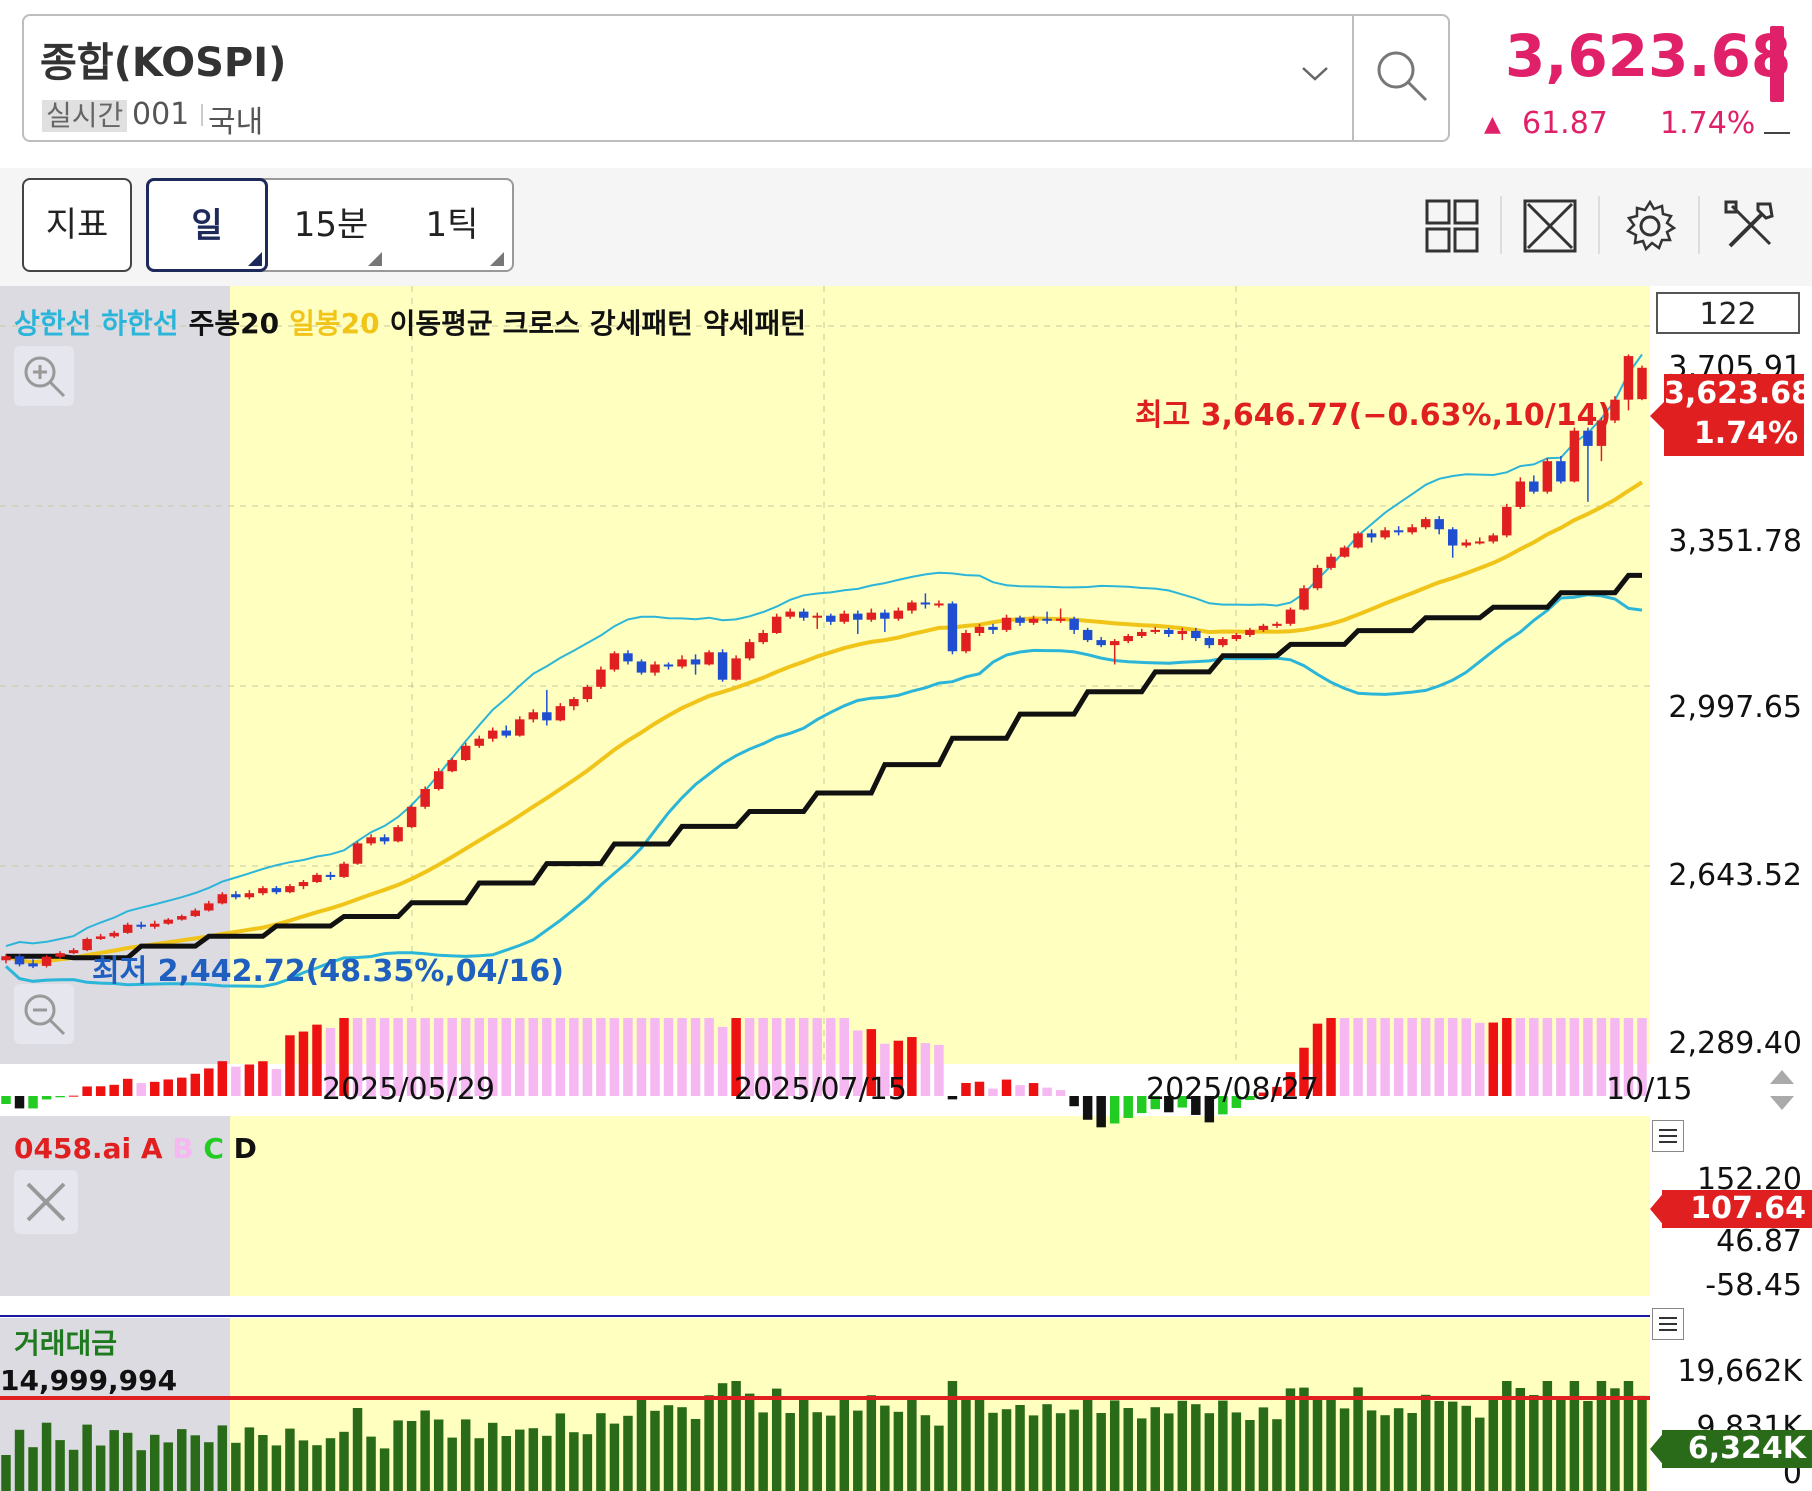 Image resolution: width=1812 pixels, height=1491 pixels. What do you see at coordinates (140, 323) in the screenshot?
I see `legend-lower-band: 하한선` at bounding box center [140, 323].